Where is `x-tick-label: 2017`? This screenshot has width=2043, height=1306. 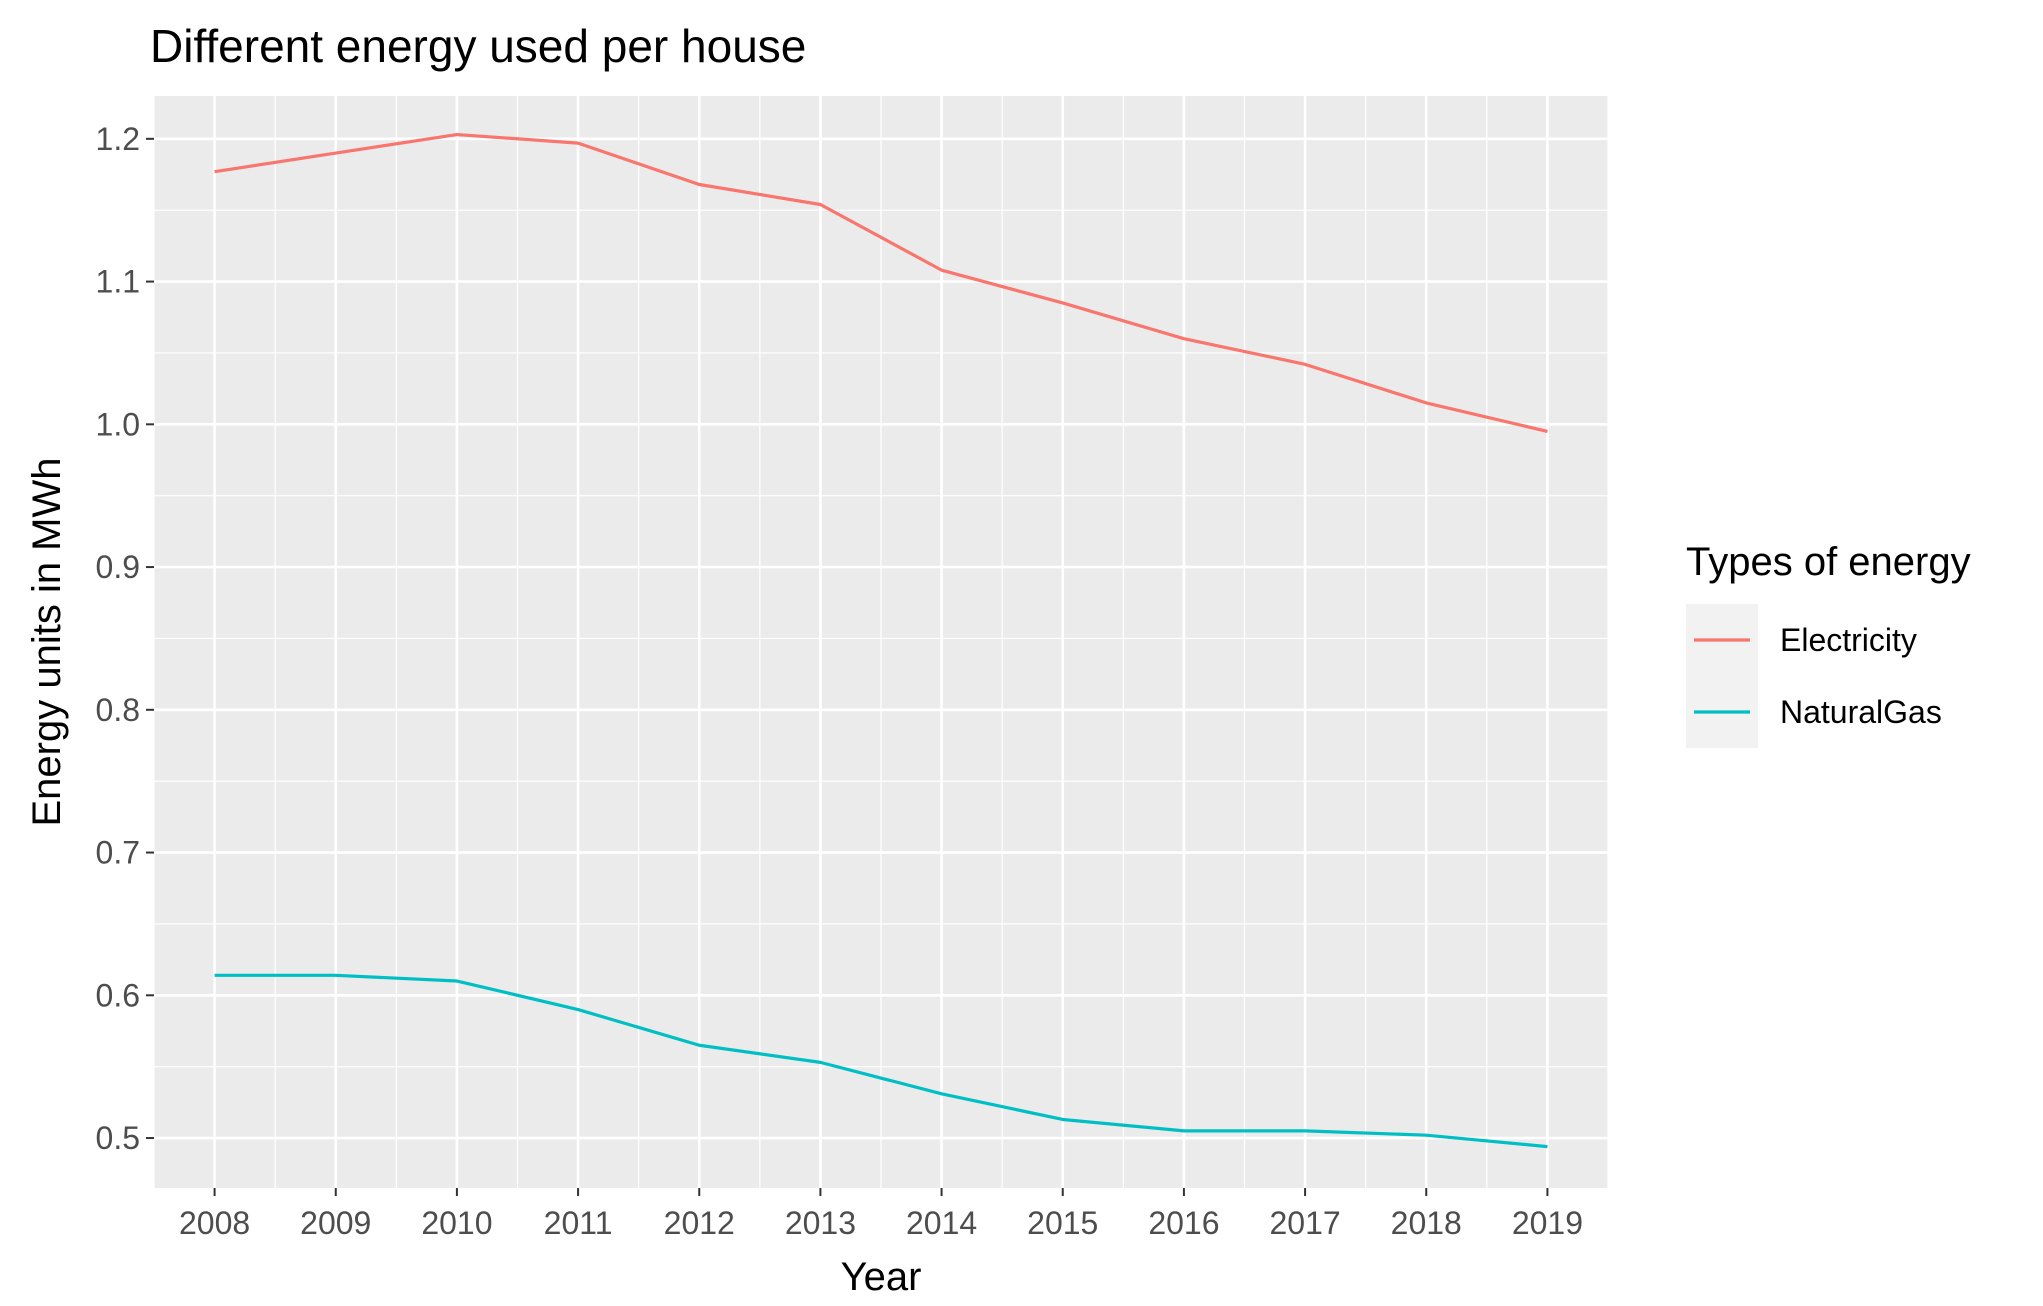 x-tick-label: 2017 is located at coordinates (1304, 1223).